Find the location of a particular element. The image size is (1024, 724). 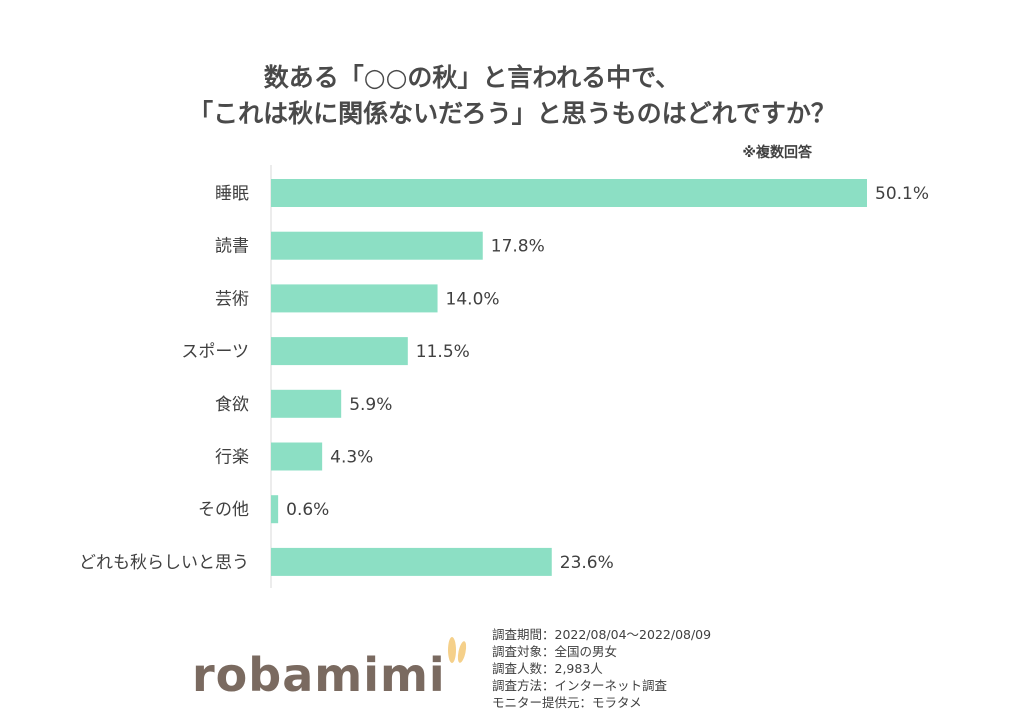

category-label-2: 芸術 is located at coordinates (232, 299).